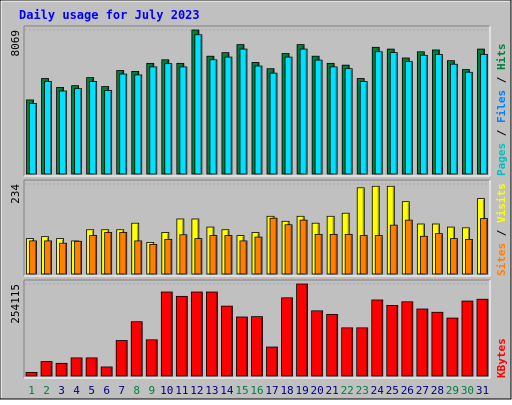 The width and height of the screenshot is (512, 405). I want to click on day-label-21: 21, so click(332, 390).